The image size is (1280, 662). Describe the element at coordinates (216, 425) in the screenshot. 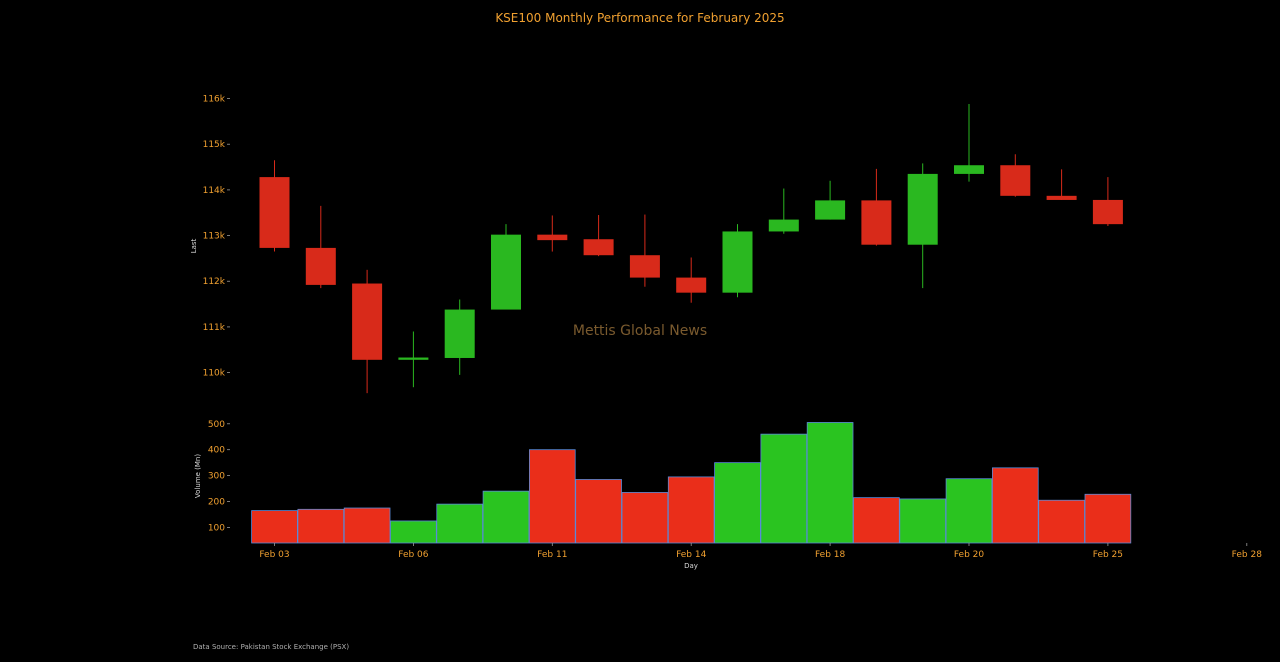

I see `volume-tick-label: 500` at that location.